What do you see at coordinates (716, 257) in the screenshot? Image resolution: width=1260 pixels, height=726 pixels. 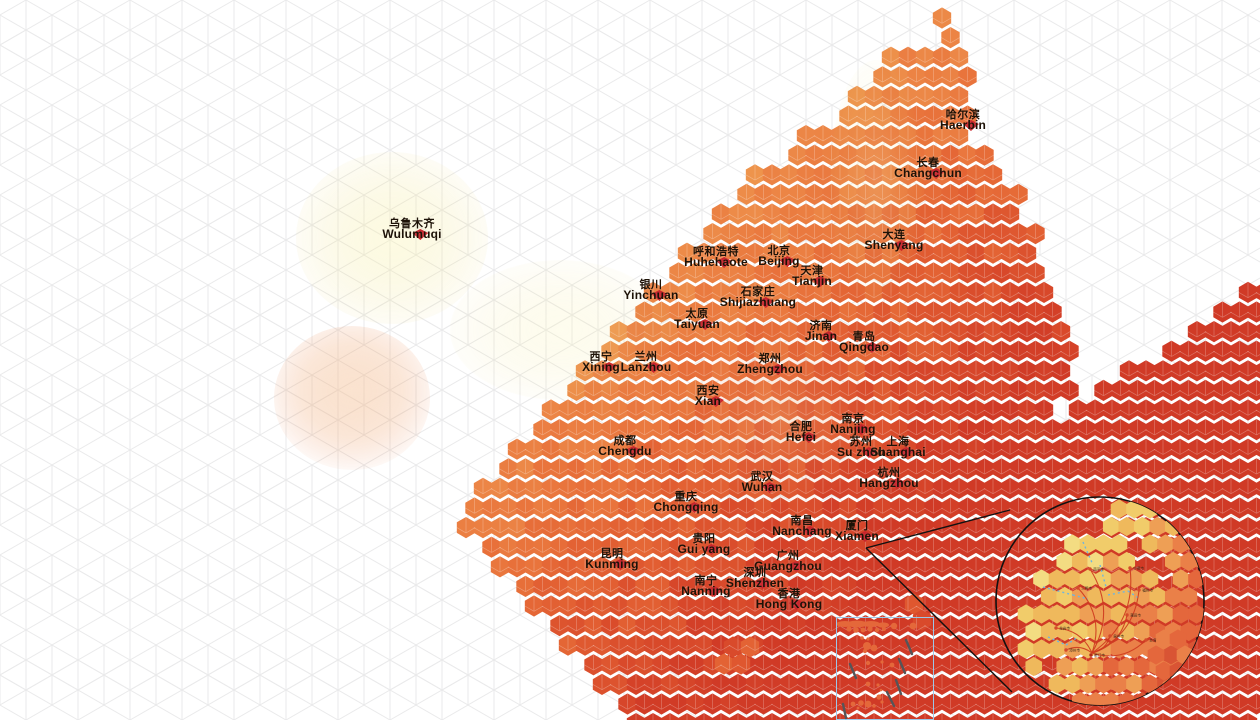 I see `city-label-huhehaote: 呼和浩特 Huhehaote` at bounding box center [716, 257].